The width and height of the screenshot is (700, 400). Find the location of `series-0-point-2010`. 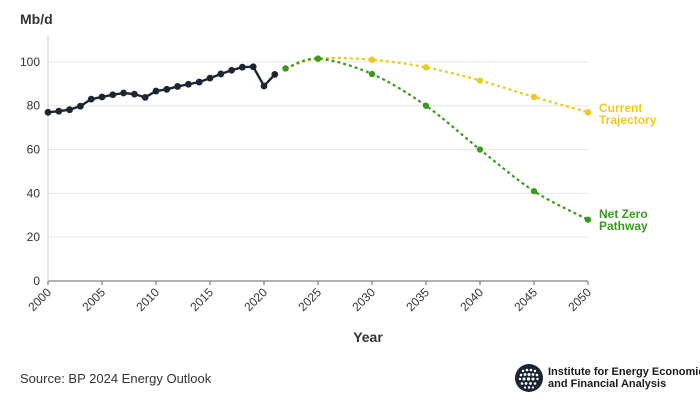

series-0-point-2010 is located at coordinates (156, 91).